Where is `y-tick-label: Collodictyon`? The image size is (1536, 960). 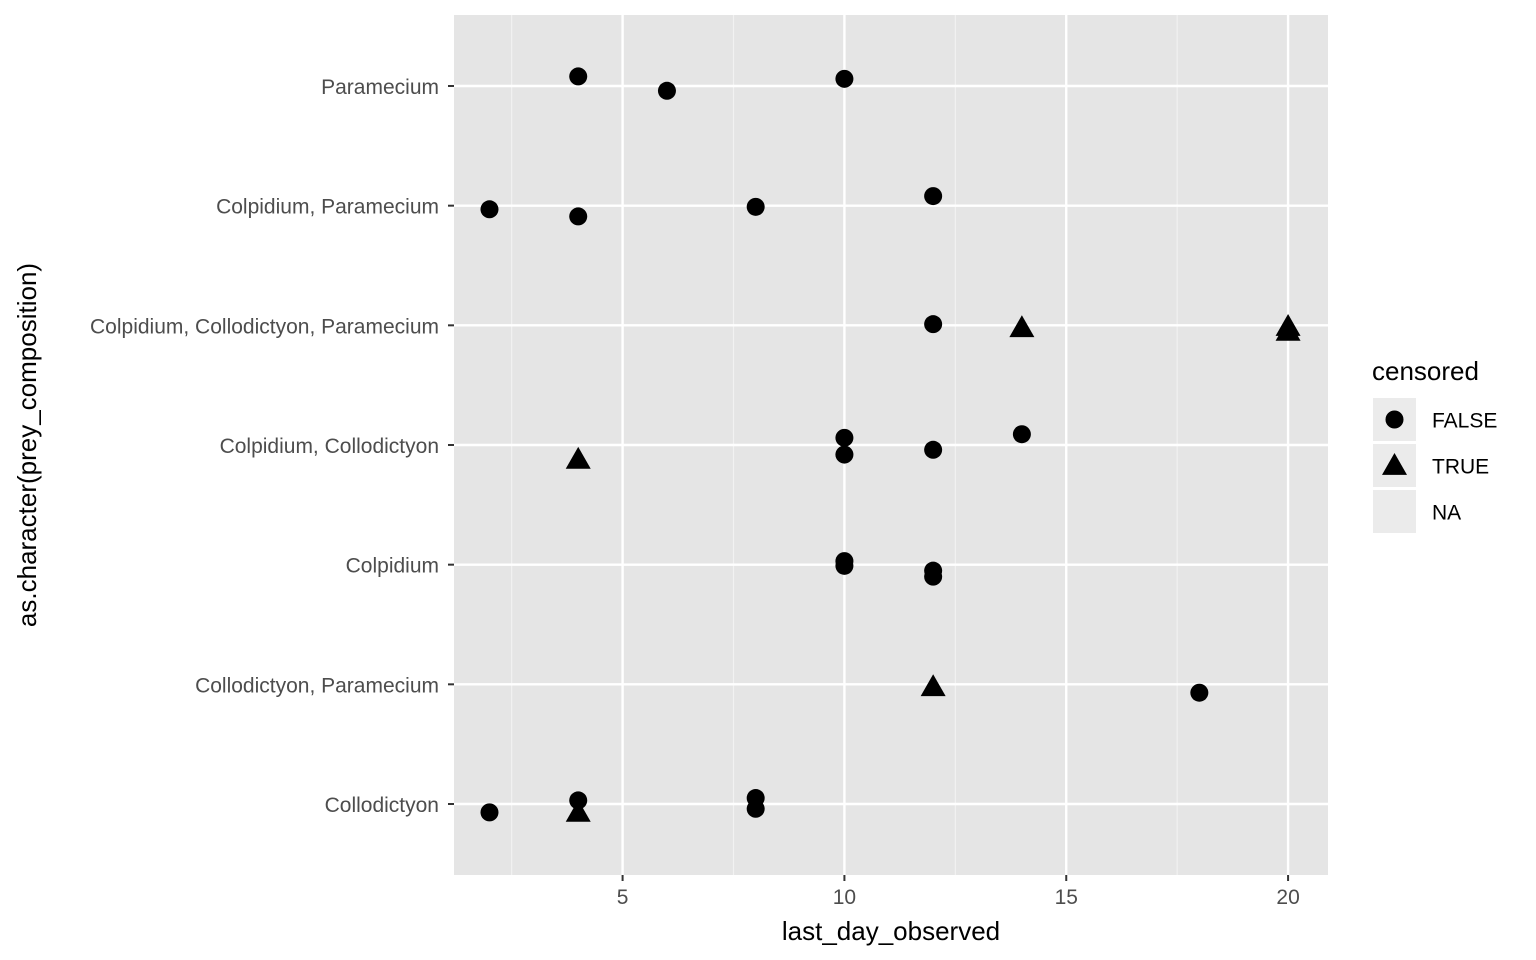 y-tick-label: Collodictyon is located at coordinates (382, 805).